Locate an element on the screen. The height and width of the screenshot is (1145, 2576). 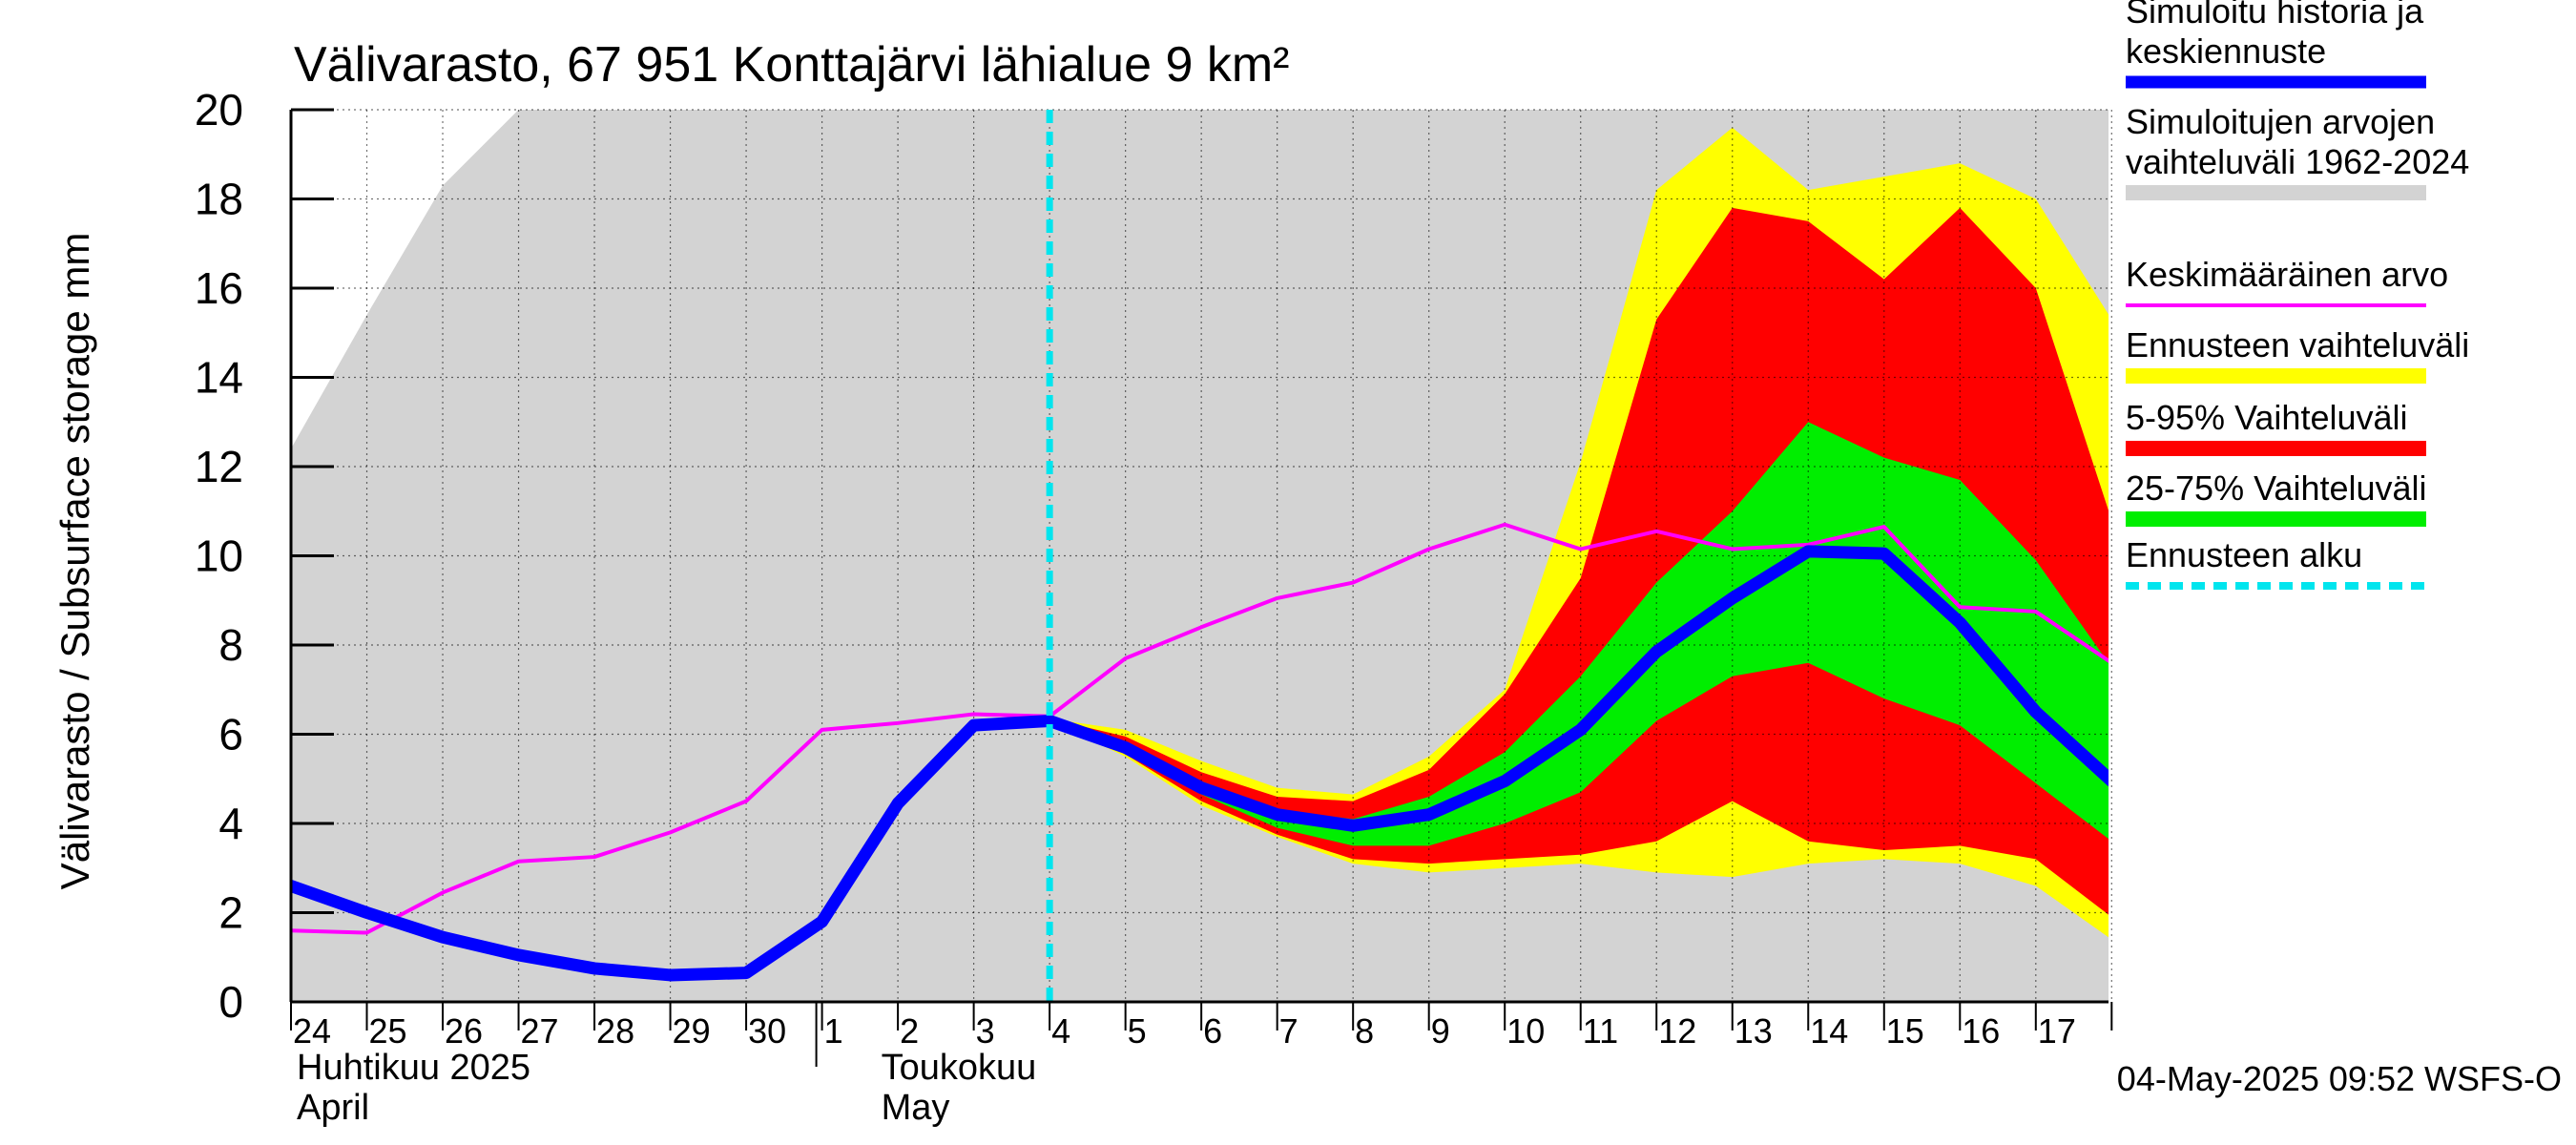
legend-item-3: Keskimääräinen arvo is located at coordinates (2287, 281).